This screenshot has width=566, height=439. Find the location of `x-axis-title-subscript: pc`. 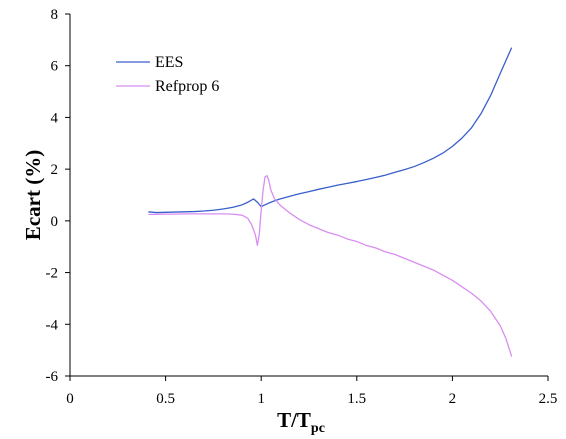

x-axis-title-subscript: pc is located at coordinates (318, 428).